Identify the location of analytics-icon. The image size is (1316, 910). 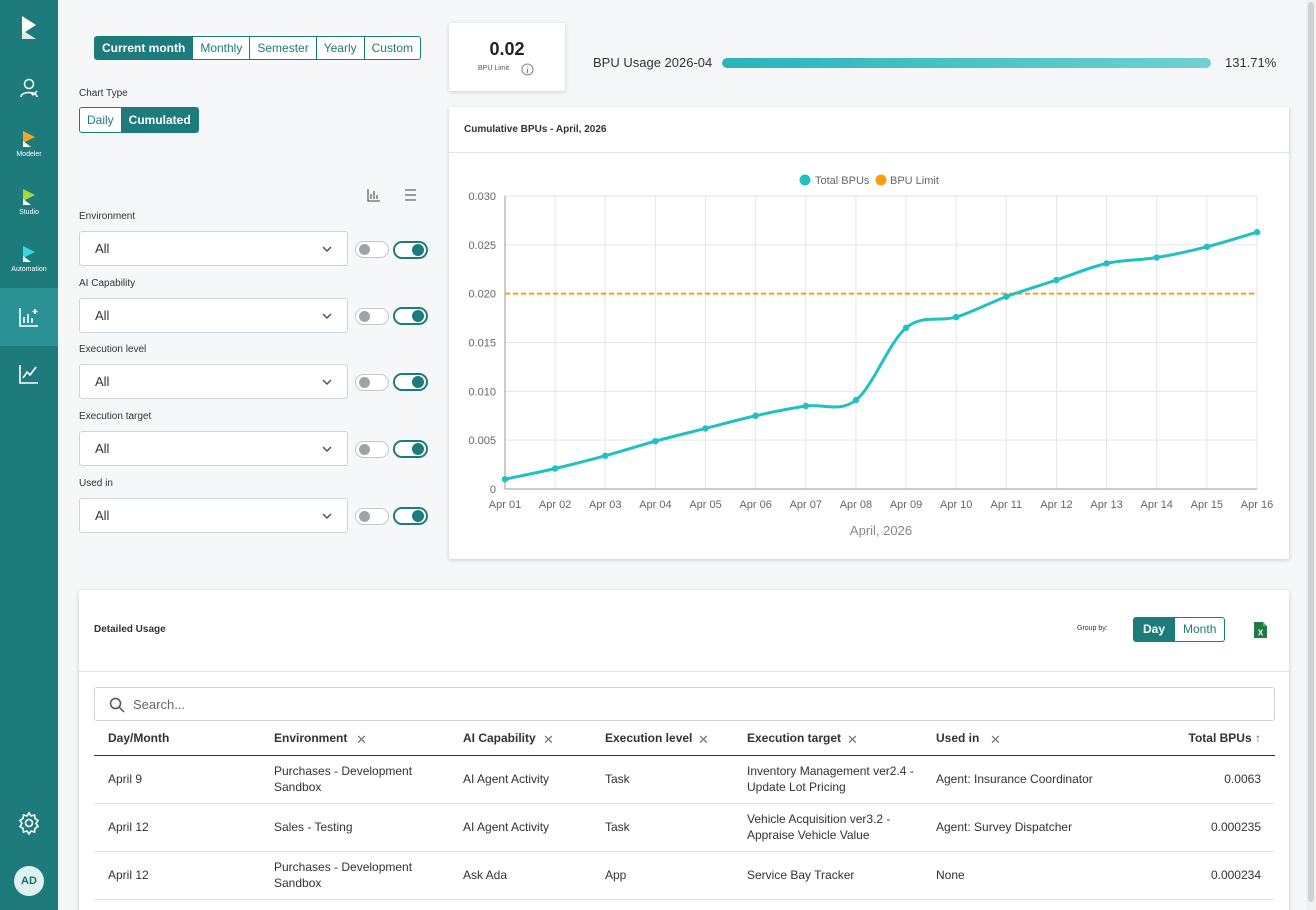
(28, 317).